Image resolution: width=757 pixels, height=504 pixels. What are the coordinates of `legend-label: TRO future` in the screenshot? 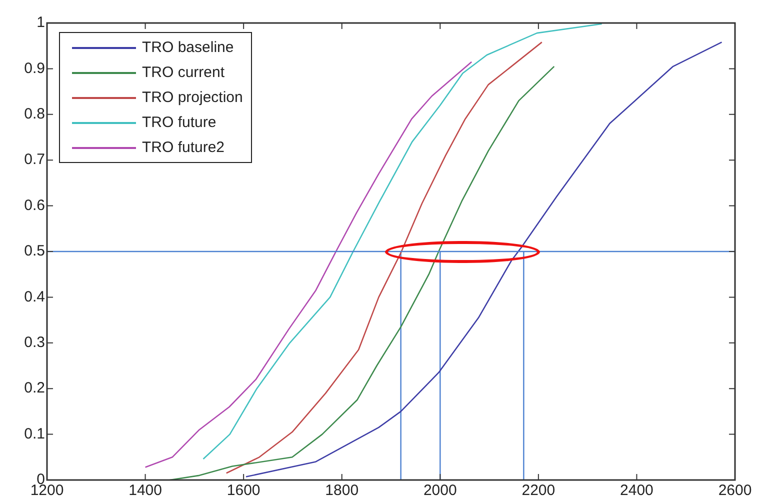 It's located at (179, 122).